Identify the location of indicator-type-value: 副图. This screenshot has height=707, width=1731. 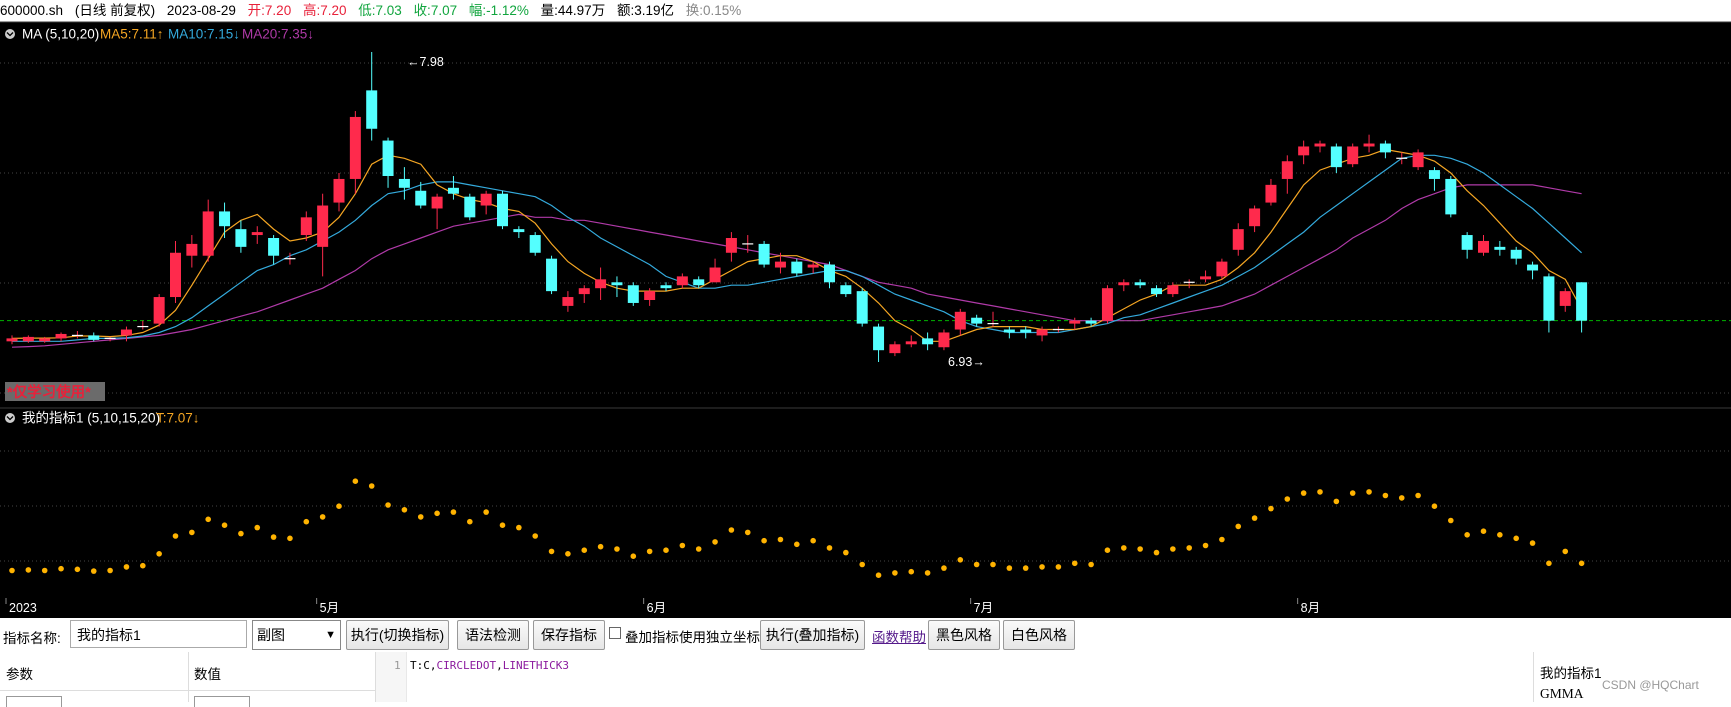
(271, 635).